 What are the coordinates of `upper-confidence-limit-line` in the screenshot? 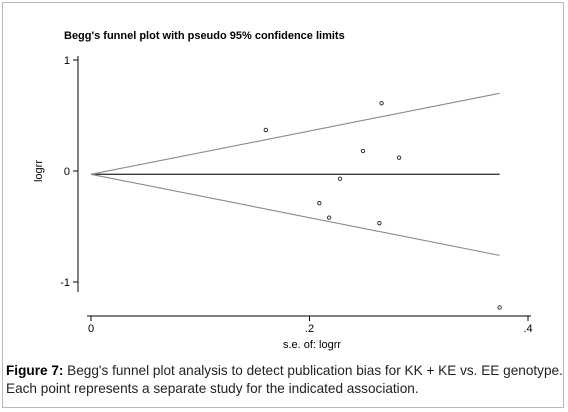 It's located at (295, 133).